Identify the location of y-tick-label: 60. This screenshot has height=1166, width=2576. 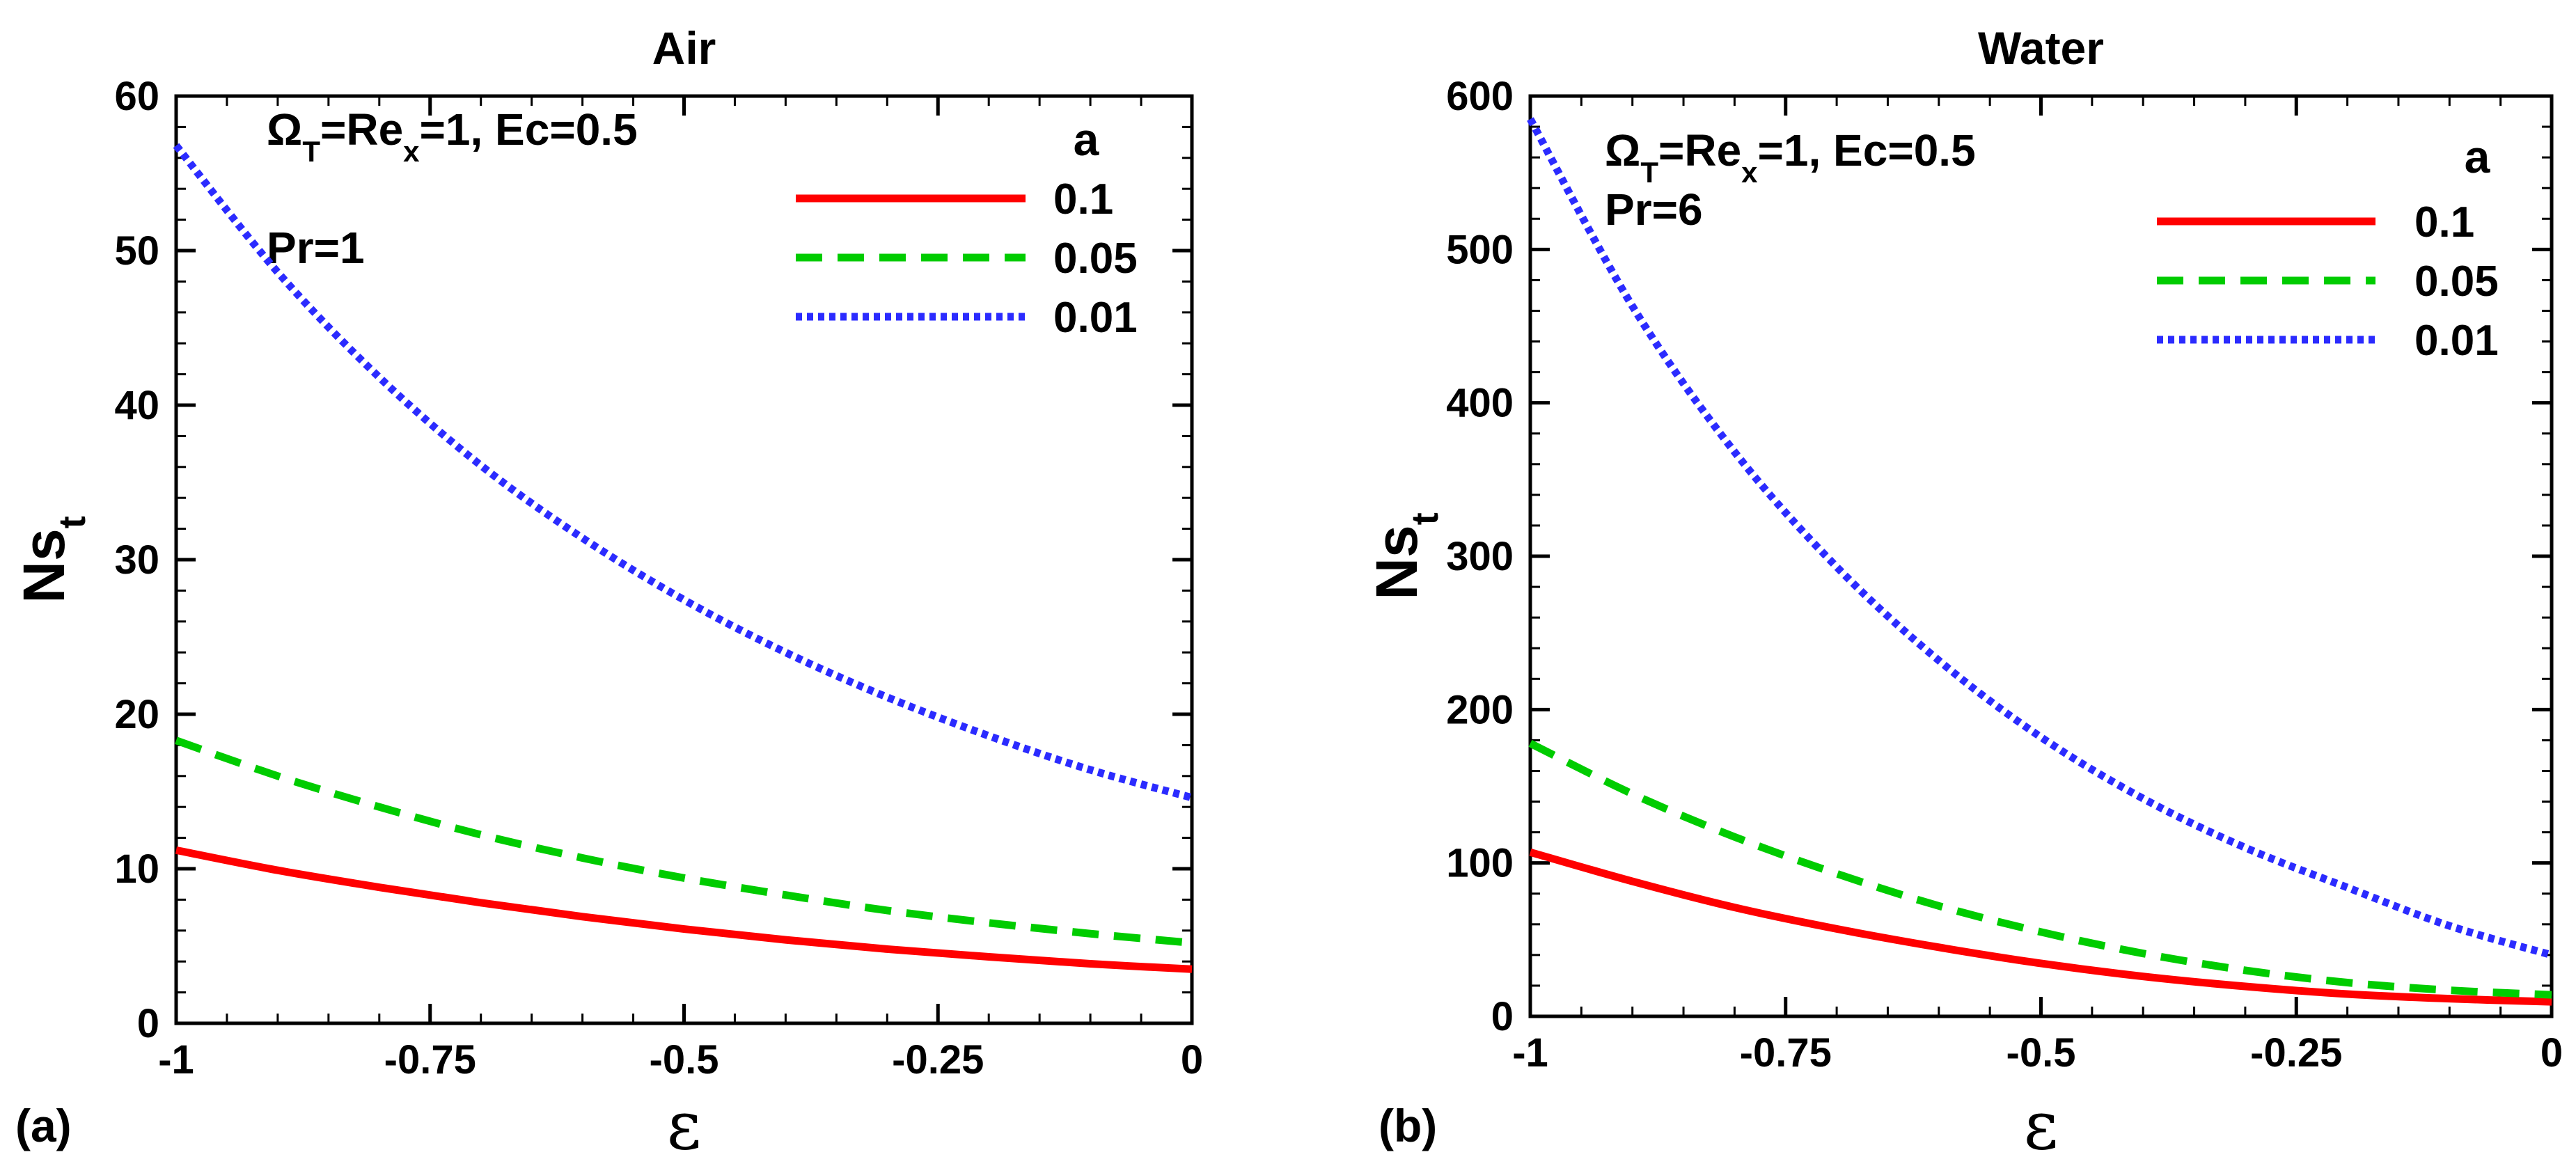
(136, 96).